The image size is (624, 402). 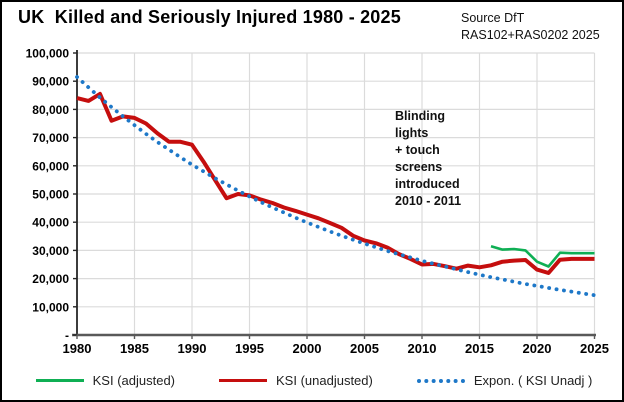 What do you see at coordinates (440, 380) in the screenshot?
I see `legend-swatch-expon-ksi-unadj` at bounding box center [440, 380].